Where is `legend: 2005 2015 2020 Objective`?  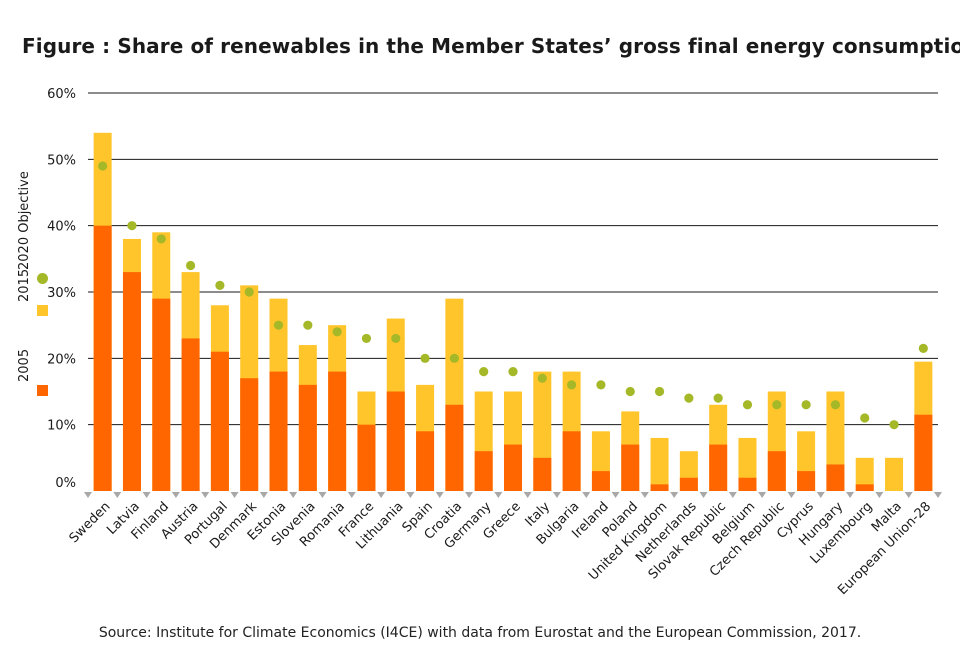 legend: 2005 2015 2020 Objective is located at coordinates (33, 283).